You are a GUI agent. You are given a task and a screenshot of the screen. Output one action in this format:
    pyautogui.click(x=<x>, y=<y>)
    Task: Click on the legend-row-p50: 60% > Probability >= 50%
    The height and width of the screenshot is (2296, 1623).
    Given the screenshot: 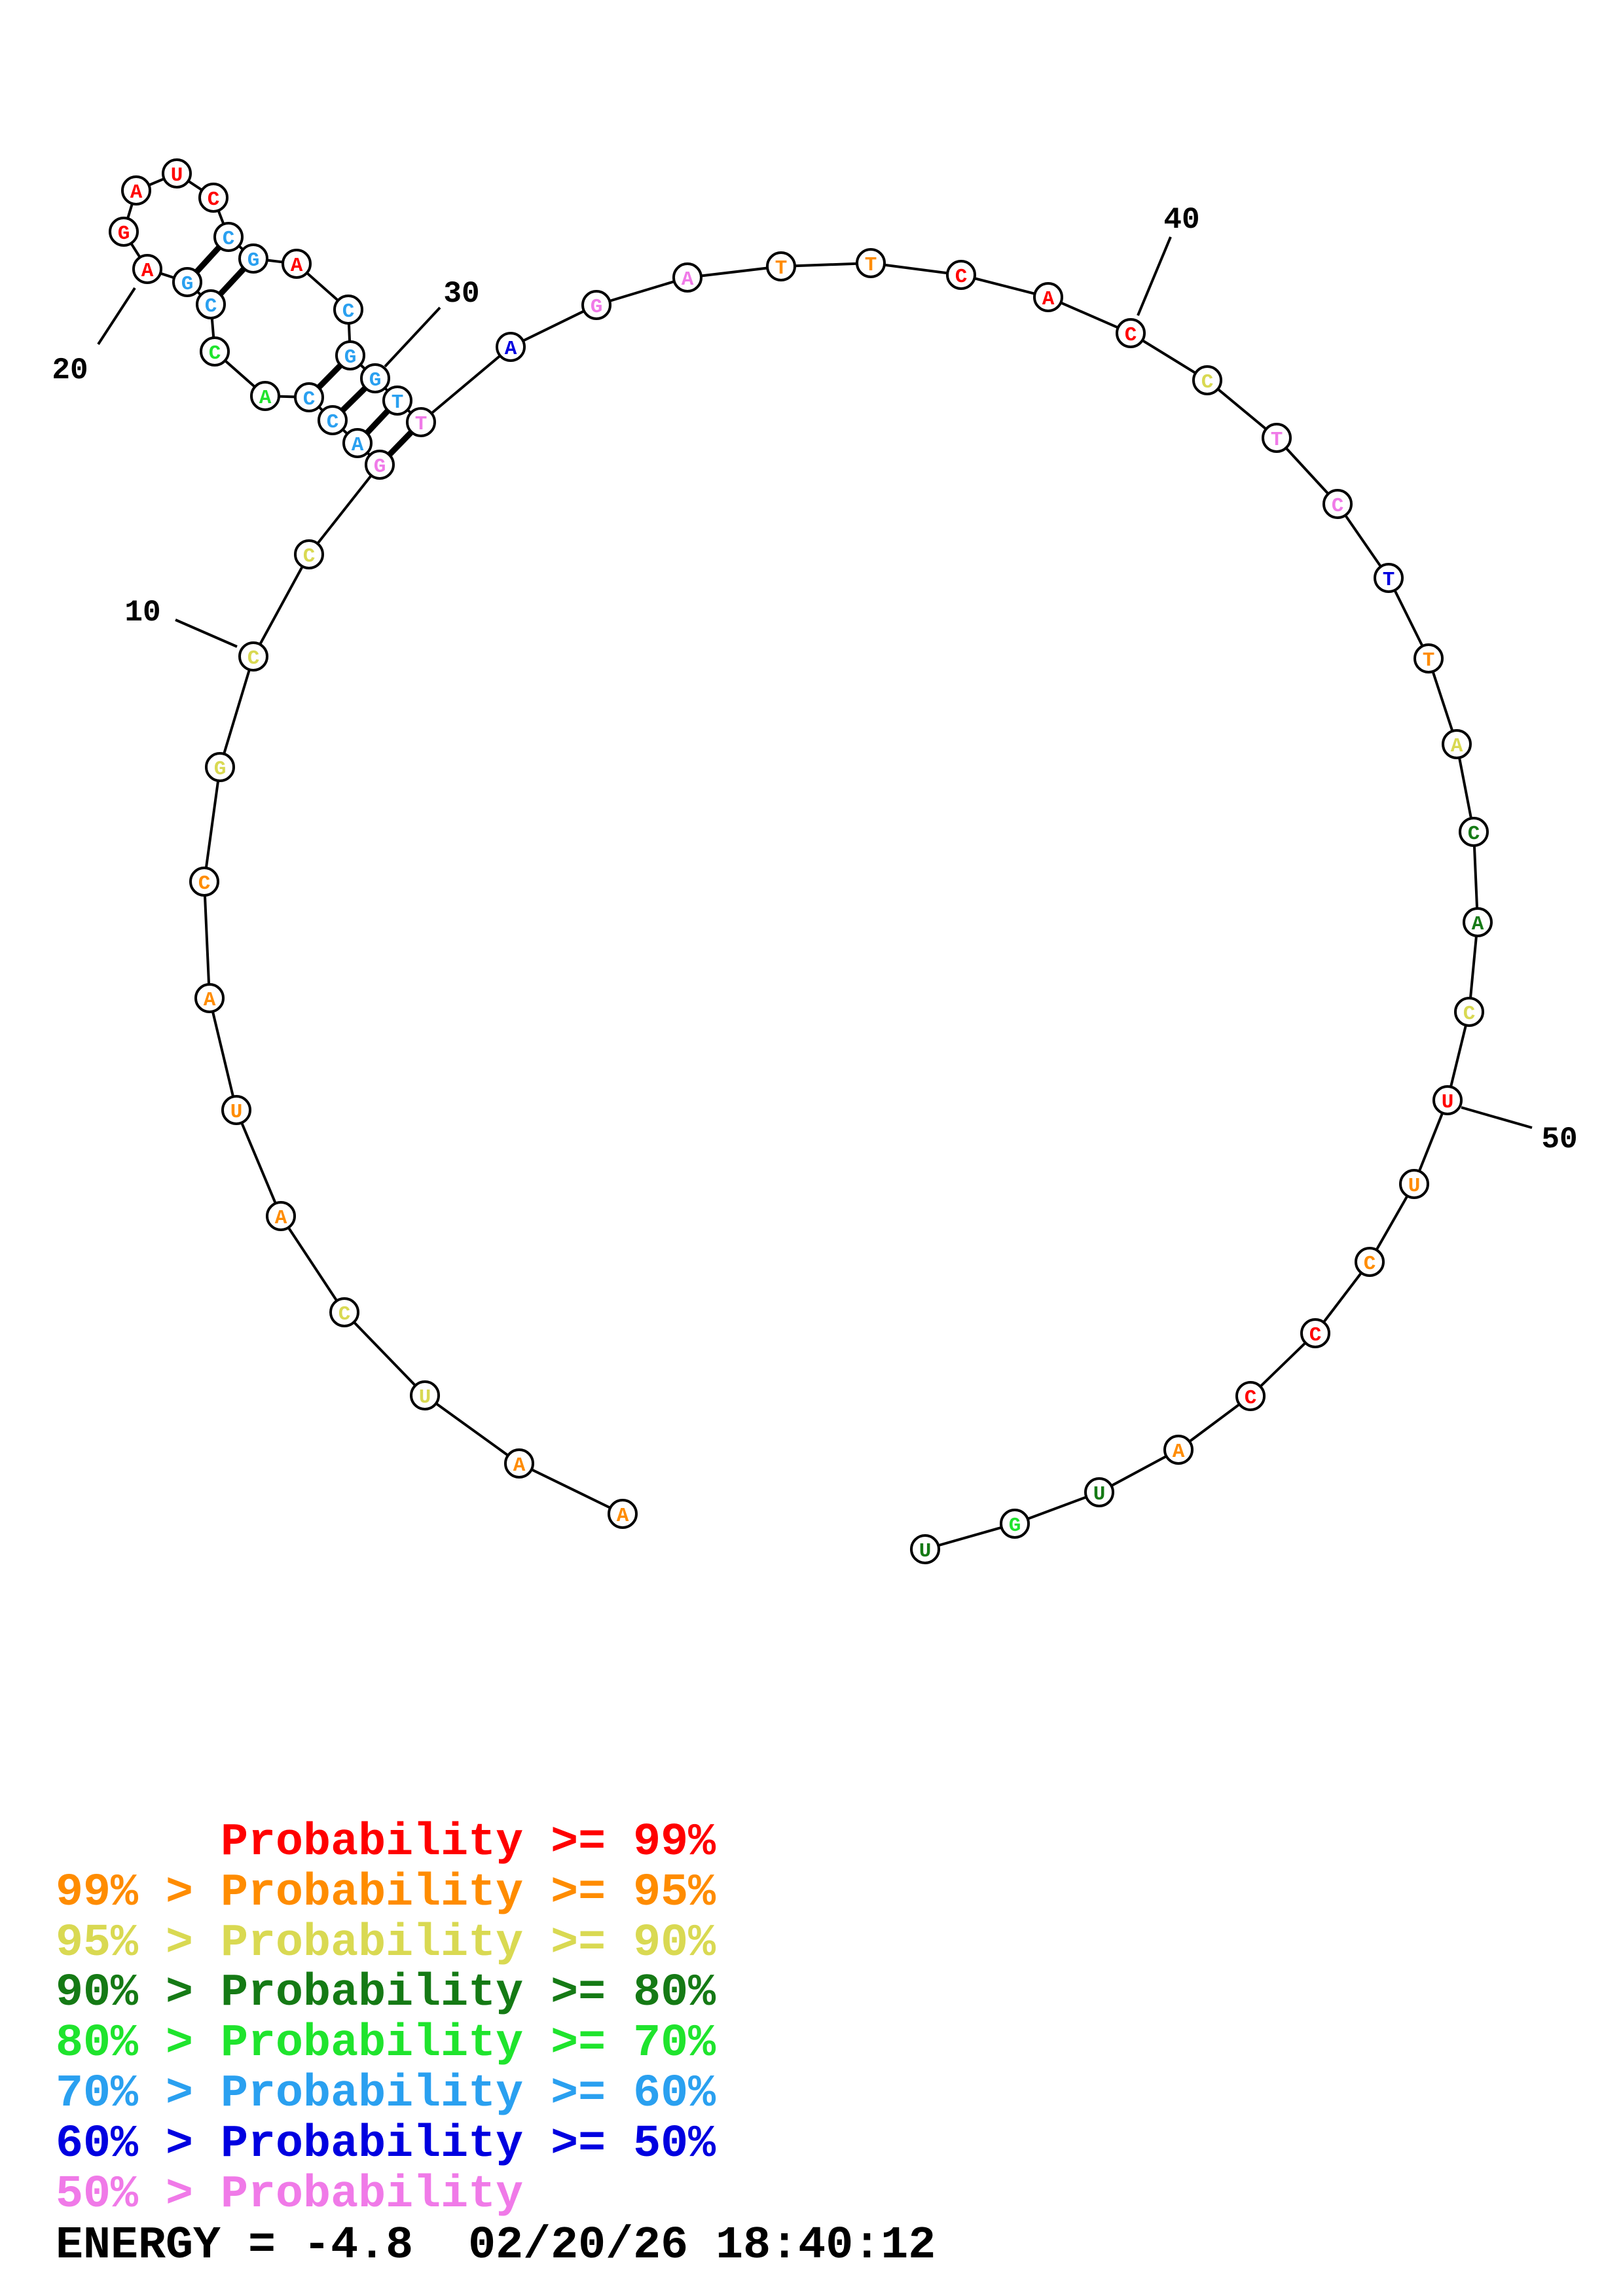 What is the action you would take?
    pyautogui.click(x=386, y=2144)
    